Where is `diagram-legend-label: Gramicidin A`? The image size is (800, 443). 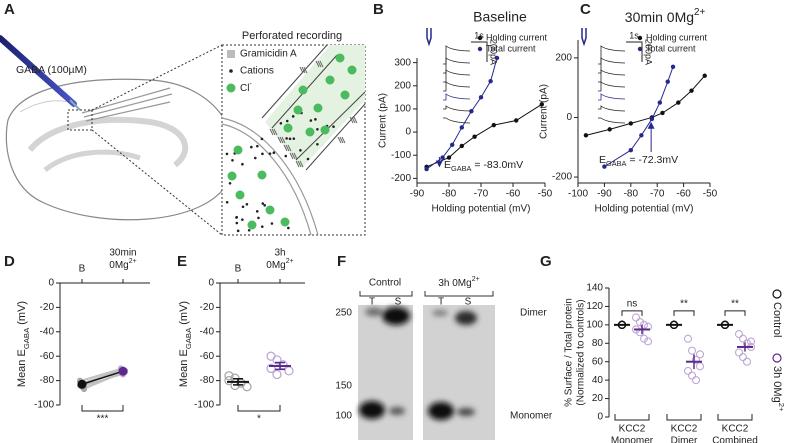 diagram-legend-label: Gramicidin A is located at coordinates (268, 54).